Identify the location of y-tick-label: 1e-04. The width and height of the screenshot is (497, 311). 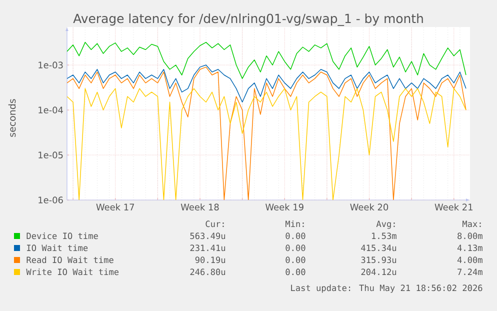
(50, 110).